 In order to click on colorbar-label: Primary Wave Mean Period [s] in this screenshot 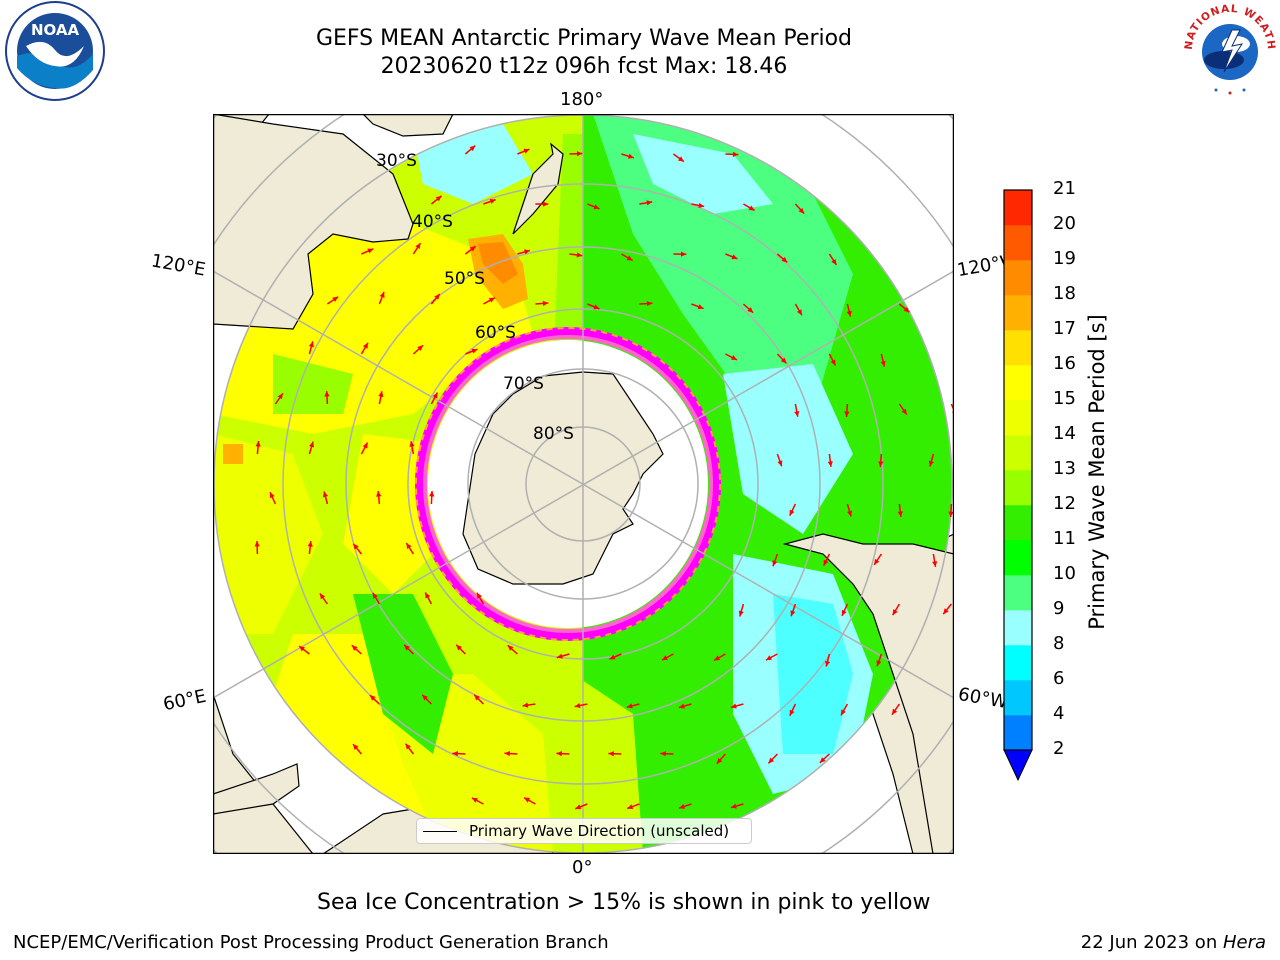, I will do `click(1097, 472)`.